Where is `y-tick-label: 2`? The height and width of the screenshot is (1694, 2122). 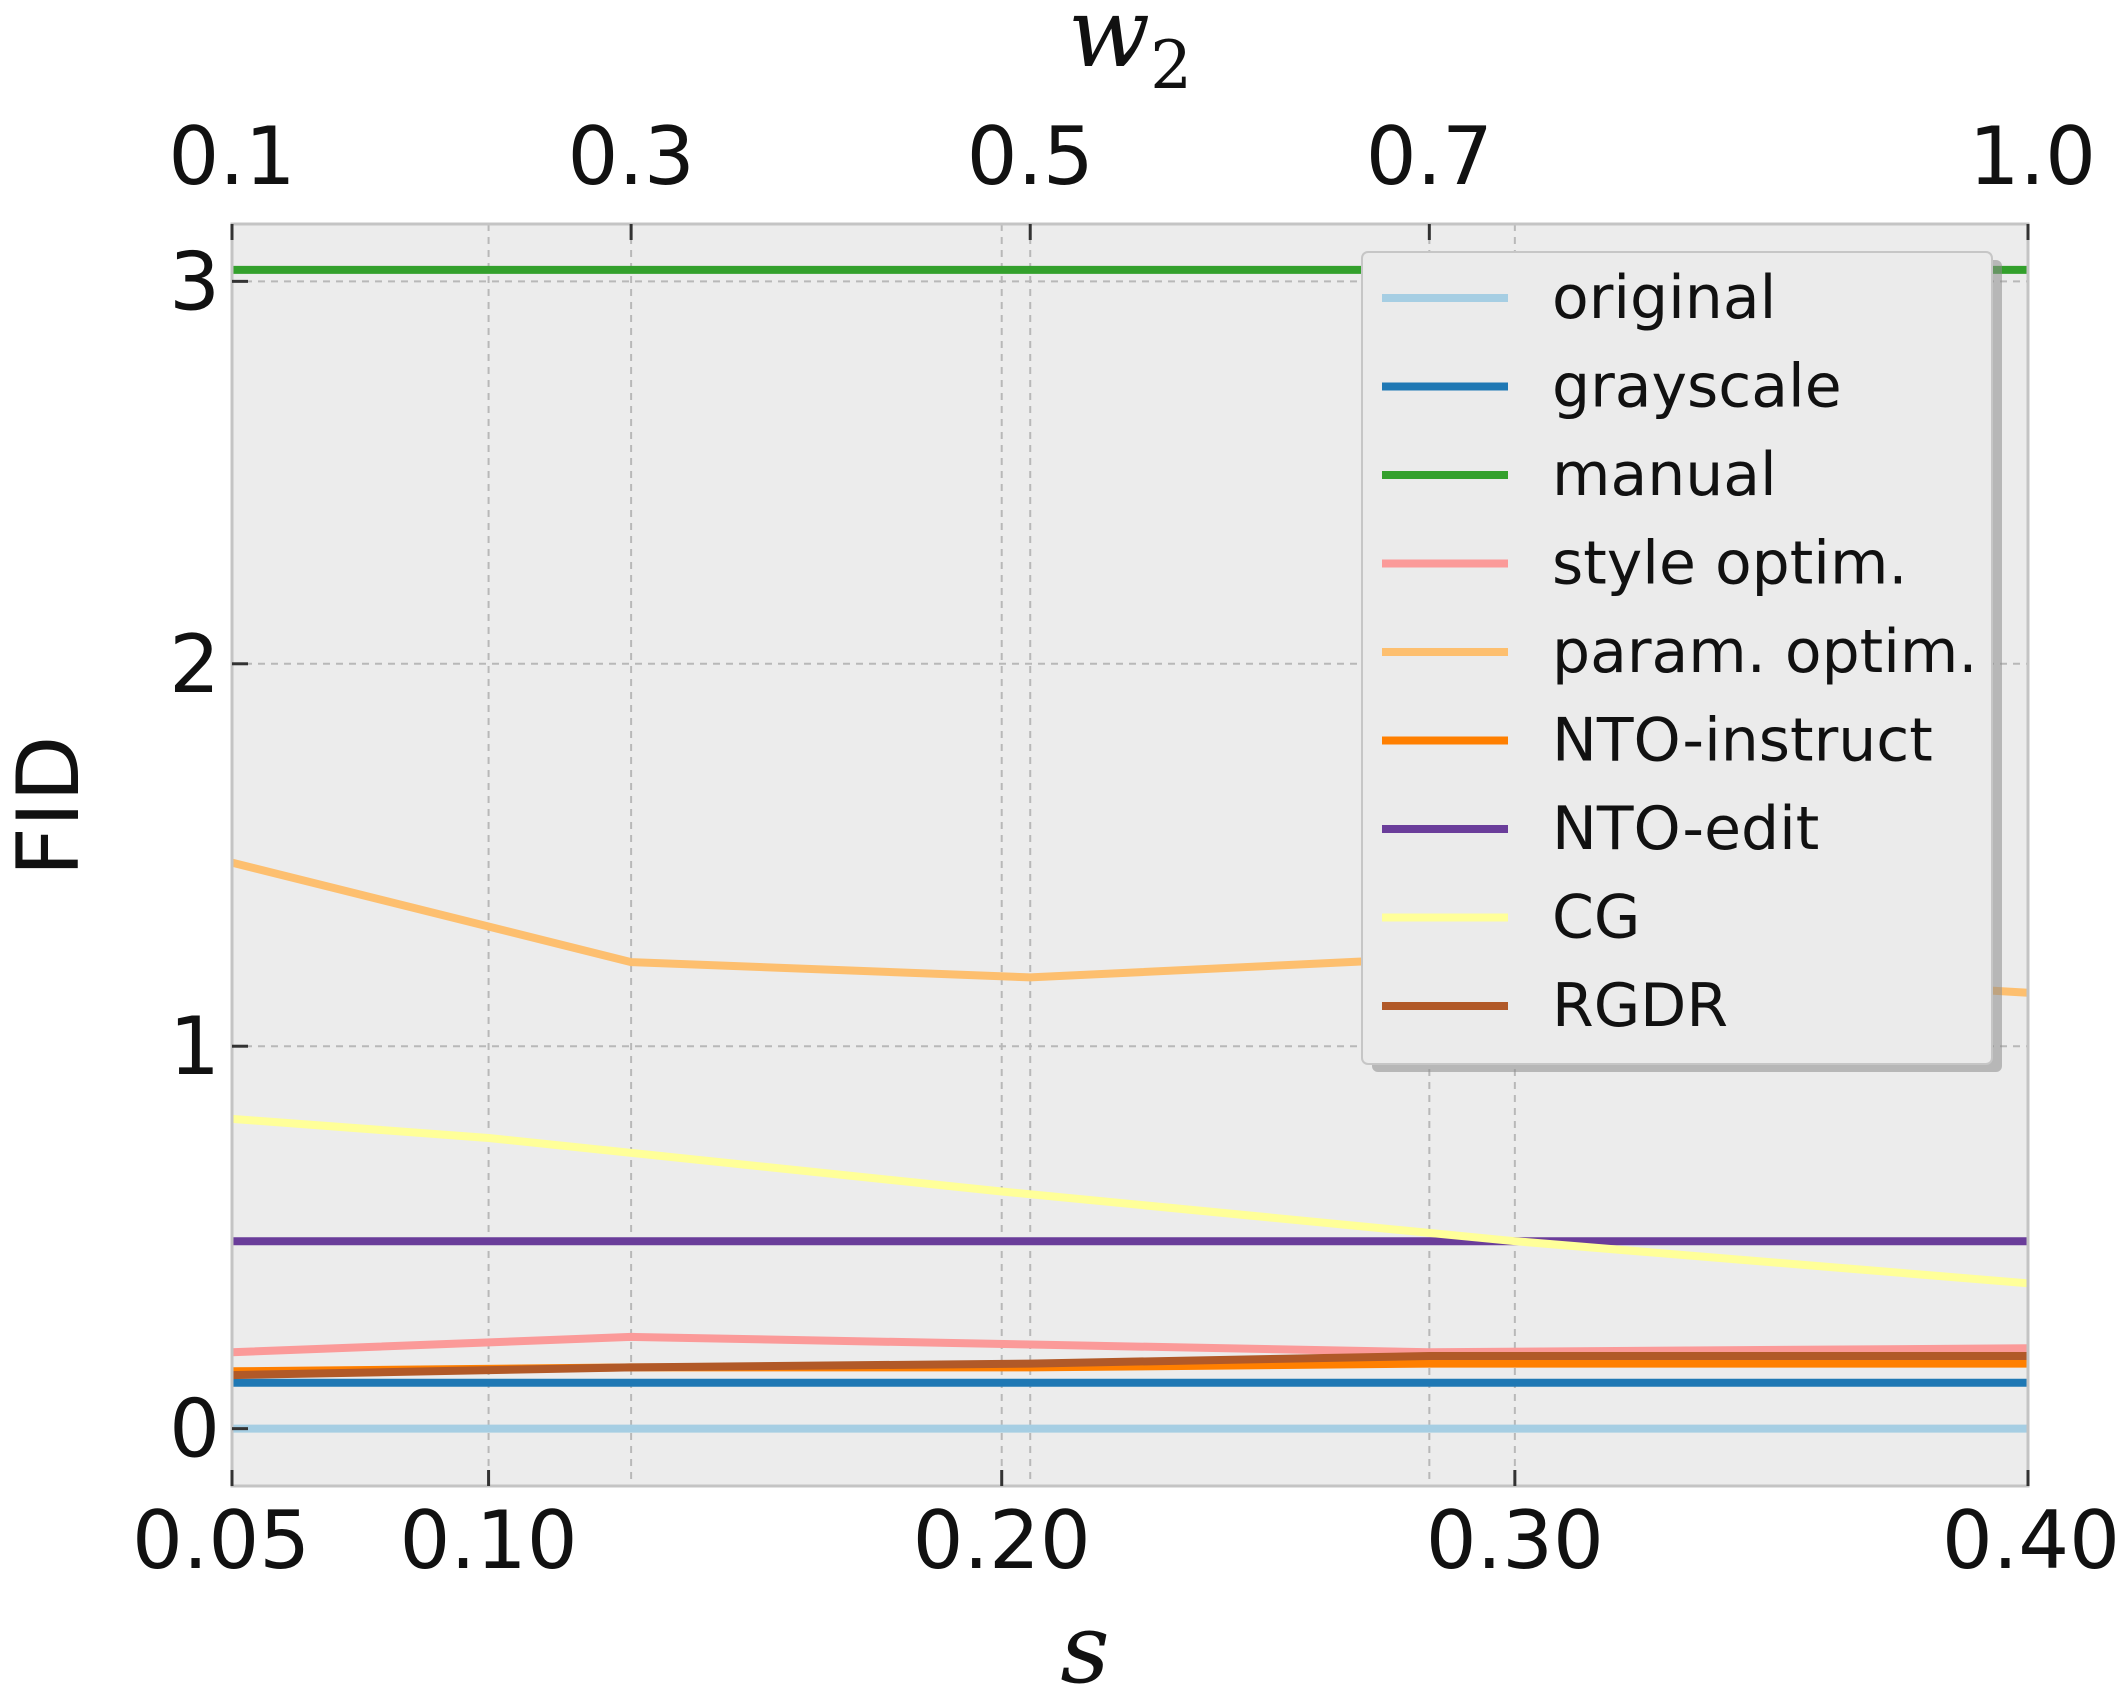 y-tick-label: 2 is located at coordinates (194, 664).